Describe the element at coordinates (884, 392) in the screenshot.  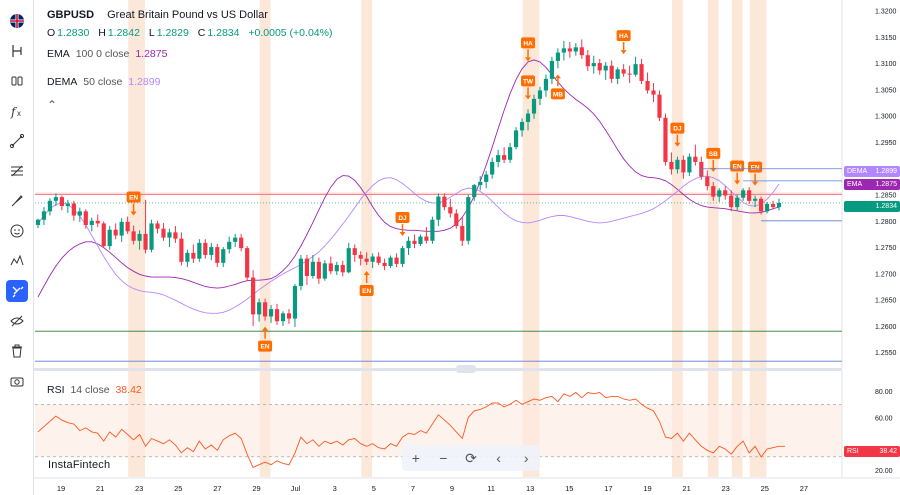
I see `rsi-y-tick-label: 80.00` at that location.